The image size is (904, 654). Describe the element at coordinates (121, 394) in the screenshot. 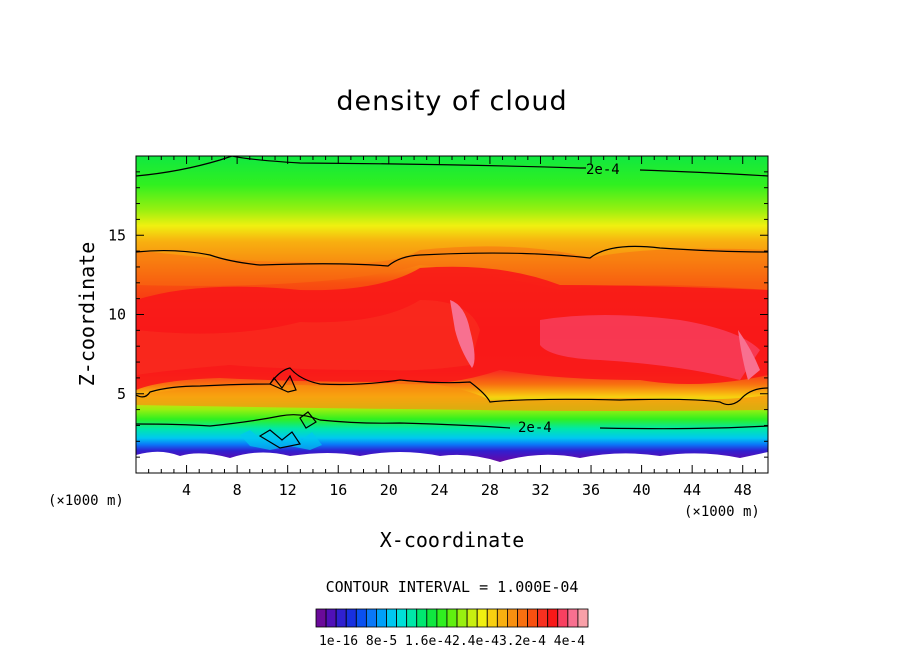

I see `y-tick-label: 5` at that location.